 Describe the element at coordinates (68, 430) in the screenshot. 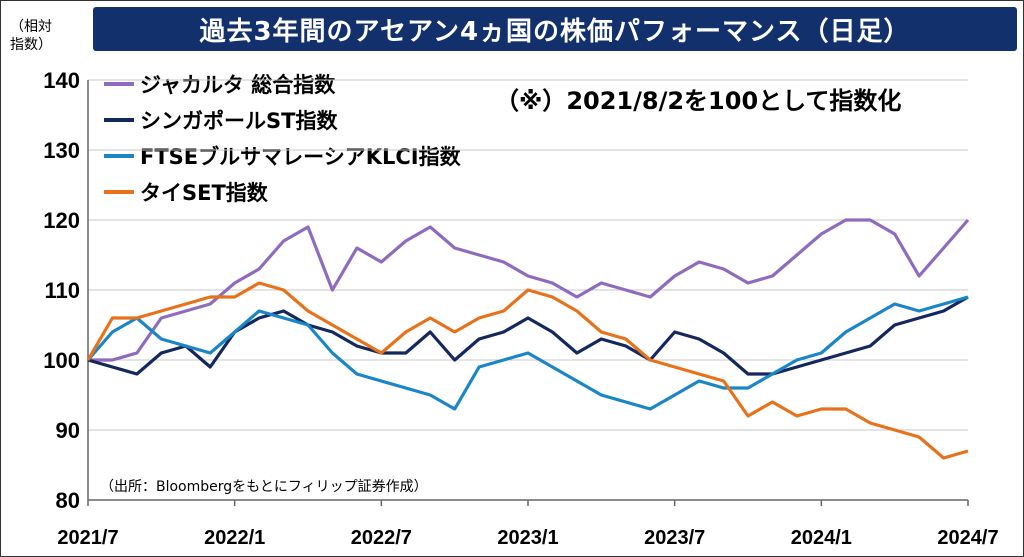

I see `y-tick-label: 90` at that location.